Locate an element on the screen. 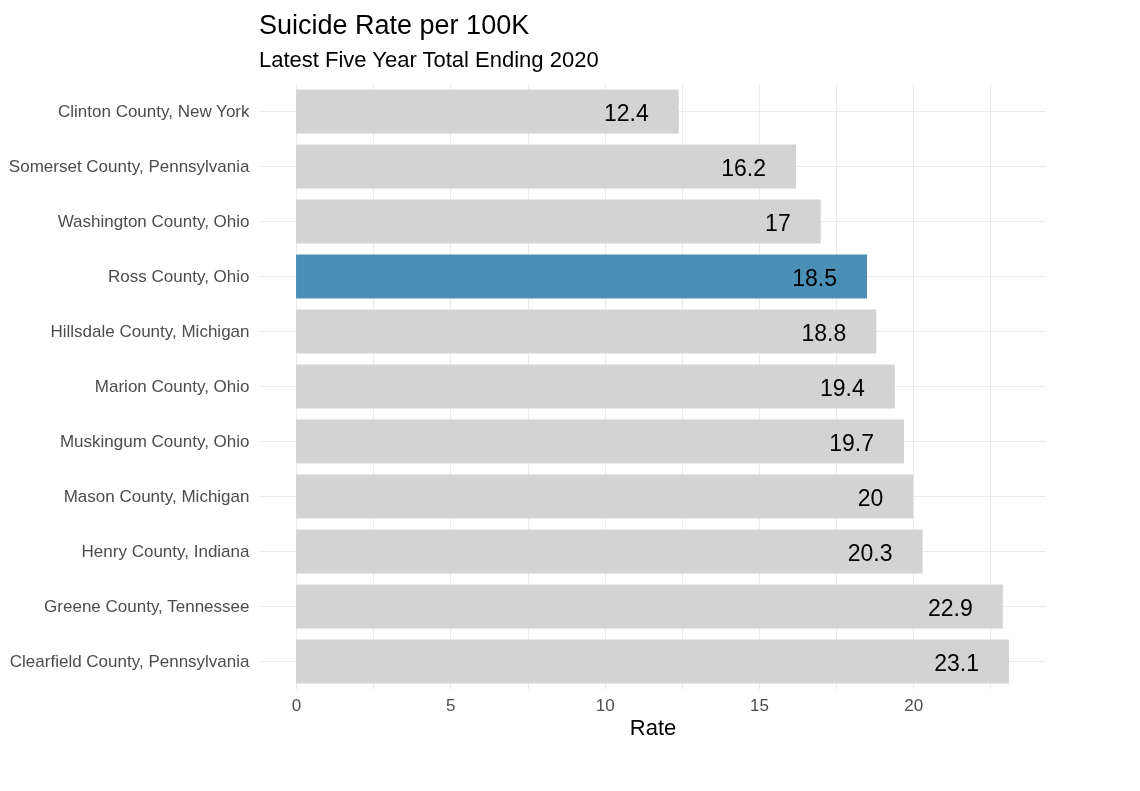 Image resolution: width=1140 pixels, height=791 pixels. x-tick-label: 15 is located at coordinates (759, 705).